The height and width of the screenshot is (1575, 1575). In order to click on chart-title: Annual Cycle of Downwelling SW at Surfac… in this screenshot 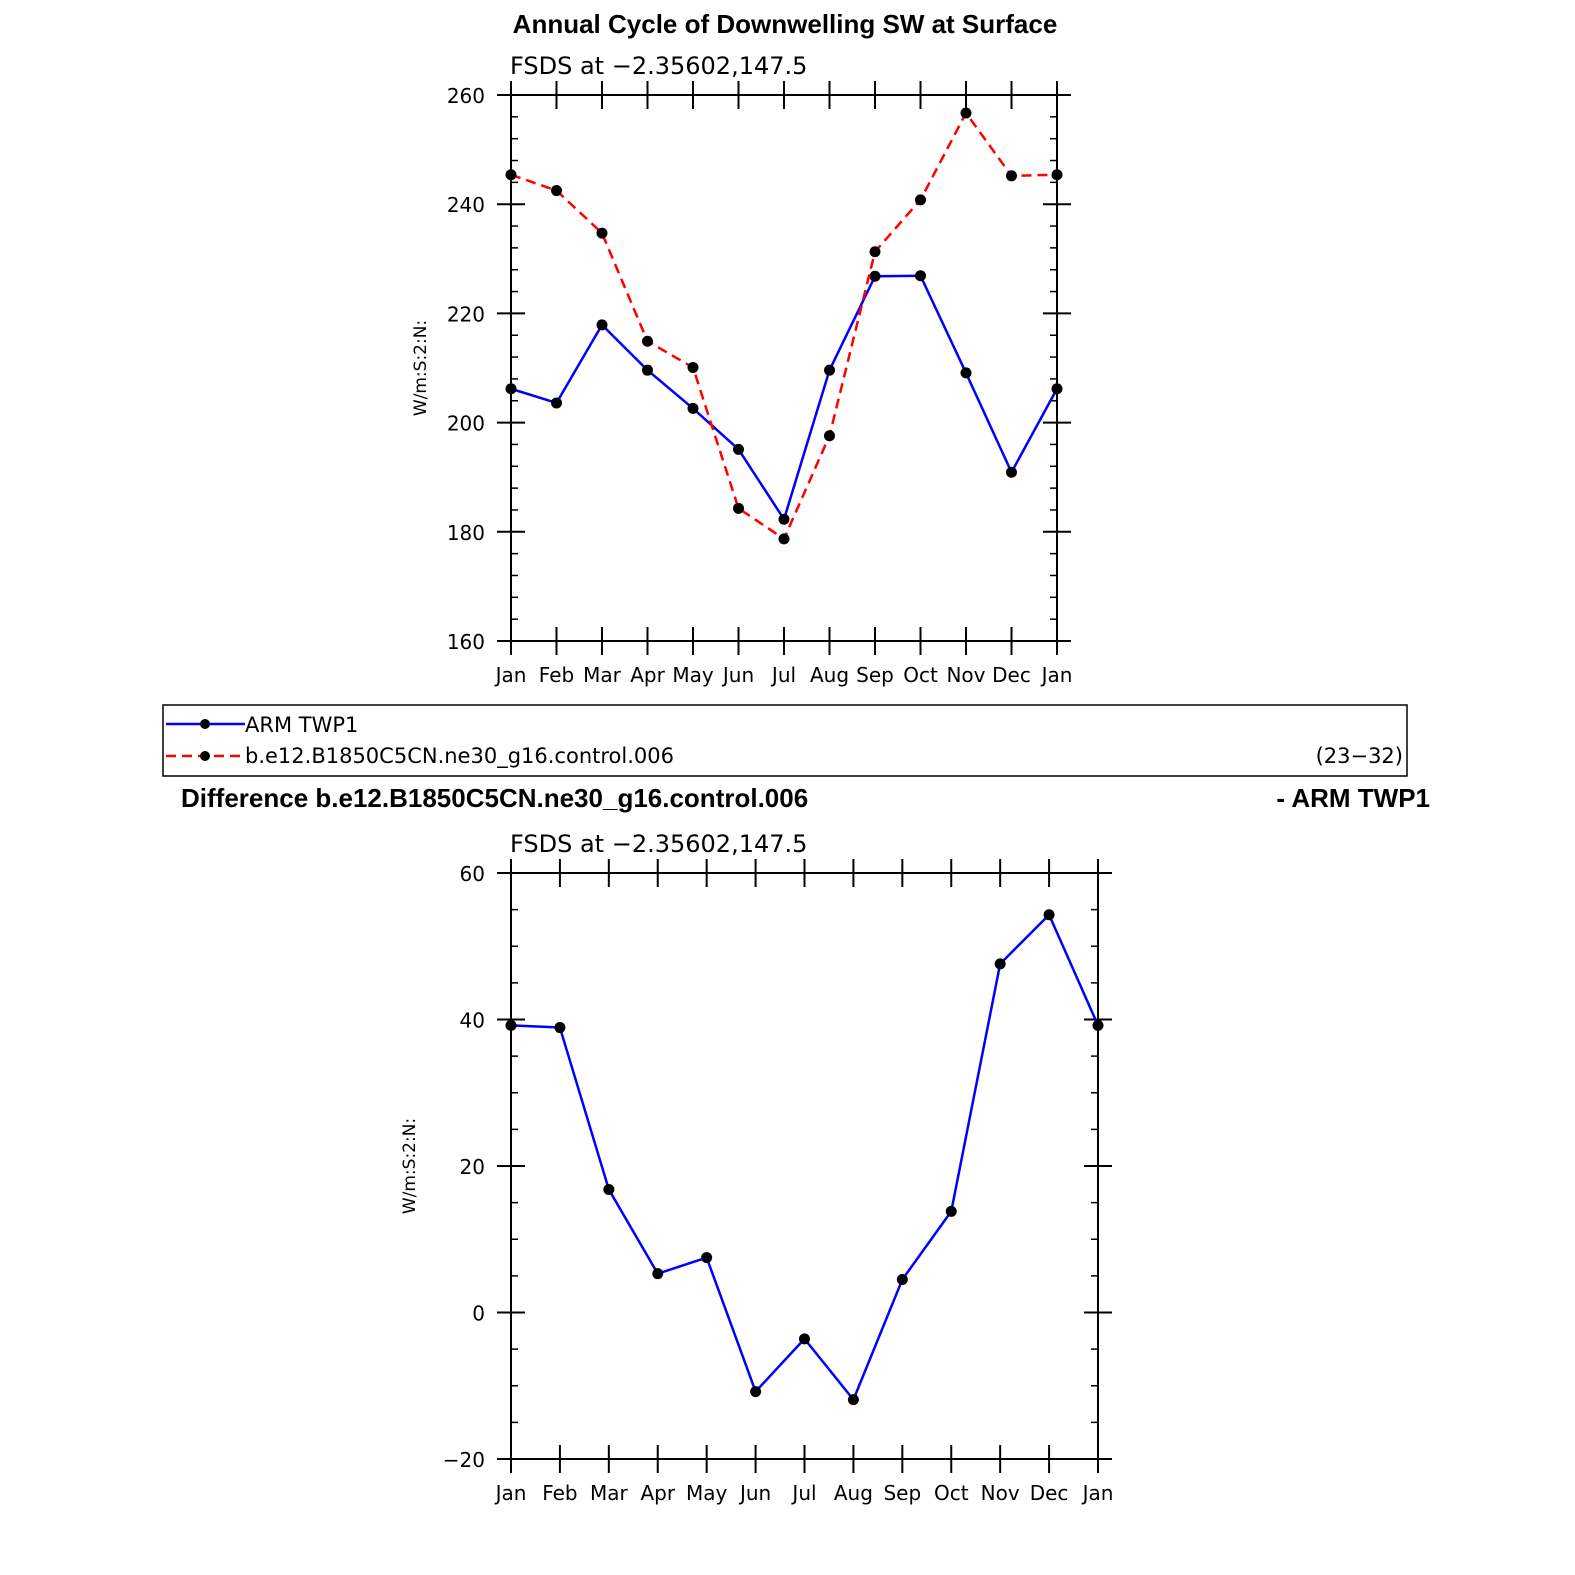, I will do `click(785, 24)`.